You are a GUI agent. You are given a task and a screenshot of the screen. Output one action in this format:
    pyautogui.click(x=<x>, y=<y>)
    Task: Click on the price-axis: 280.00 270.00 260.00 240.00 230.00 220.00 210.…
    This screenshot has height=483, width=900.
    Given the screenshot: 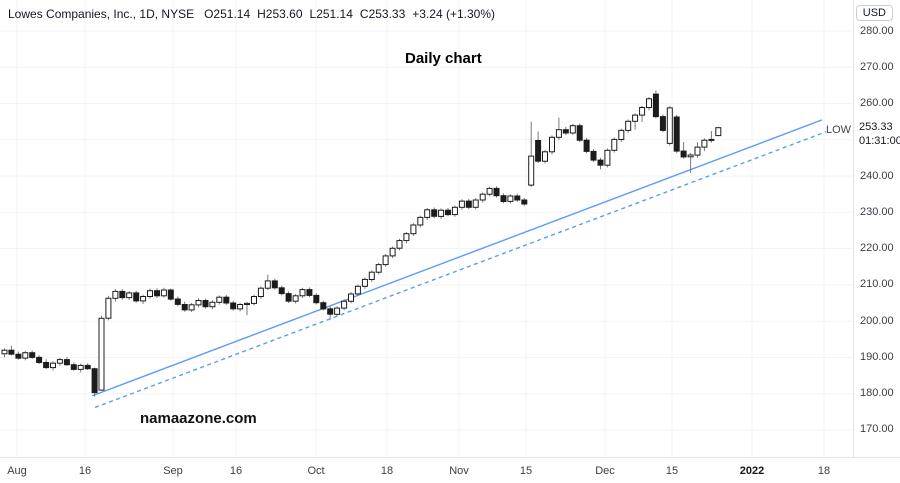 What is the action you would take?
    pyautogui.click(x=876, y=228)
    